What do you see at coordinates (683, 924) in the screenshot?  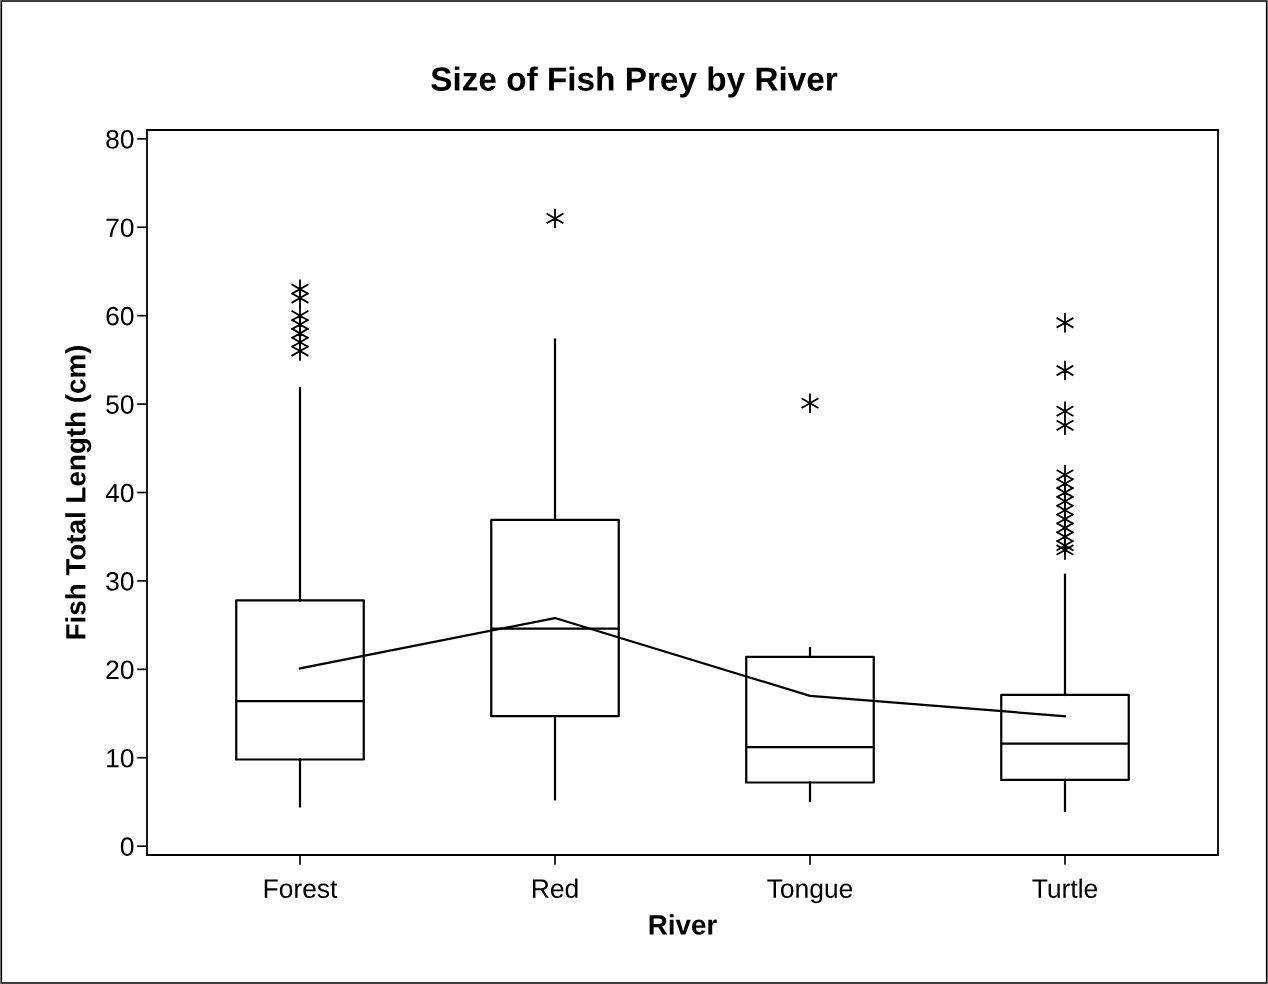 I see `x-axis-title: River` at bounding box center [683, 924].